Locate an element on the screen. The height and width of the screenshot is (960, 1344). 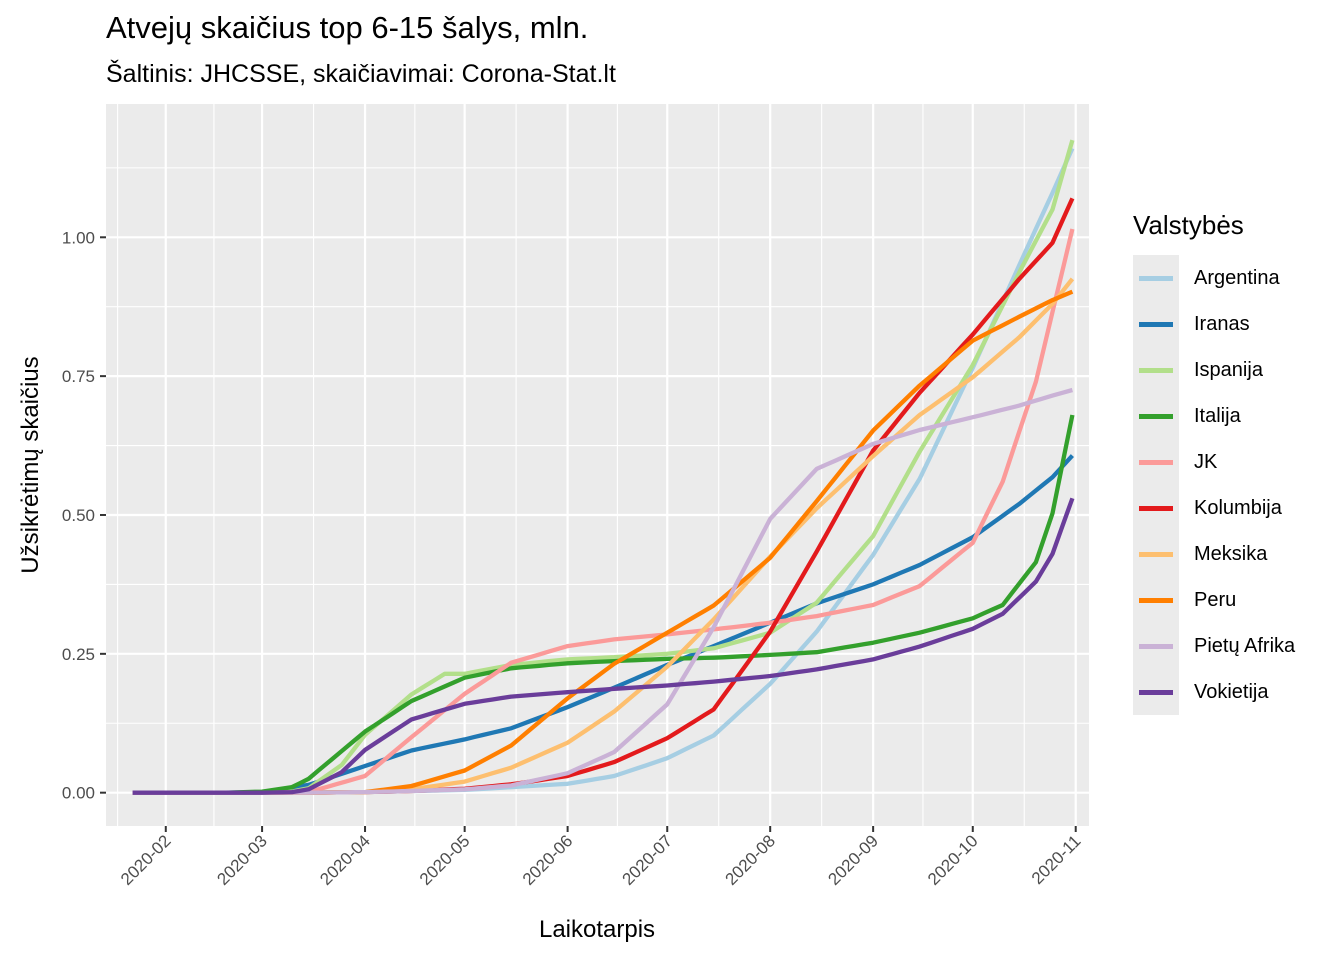
x-tick-label: 2020-10 is located at coordinates (953, 860).